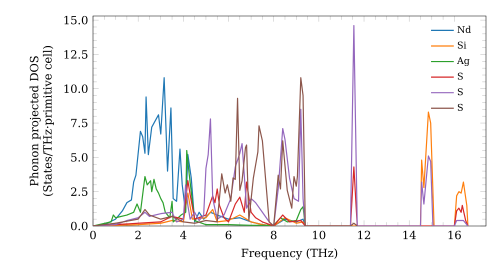 This screenshot has width=500, height=280. Describe the element at coordinates (79, 157) in the screenshot. I see `y-tick-label: 5.0` at that location.